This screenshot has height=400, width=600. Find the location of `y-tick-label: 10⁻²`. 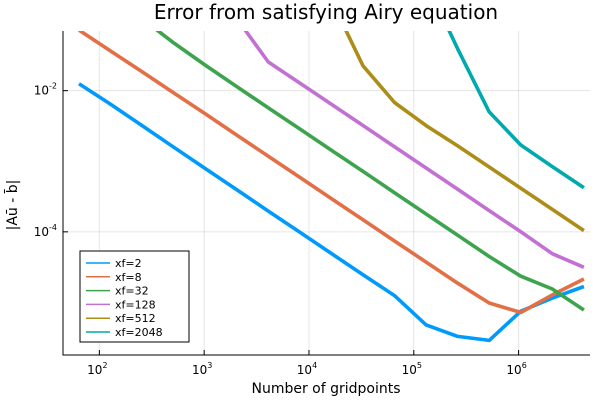

y-tick-label: 10⁻² is located at coordinates (45, 90).